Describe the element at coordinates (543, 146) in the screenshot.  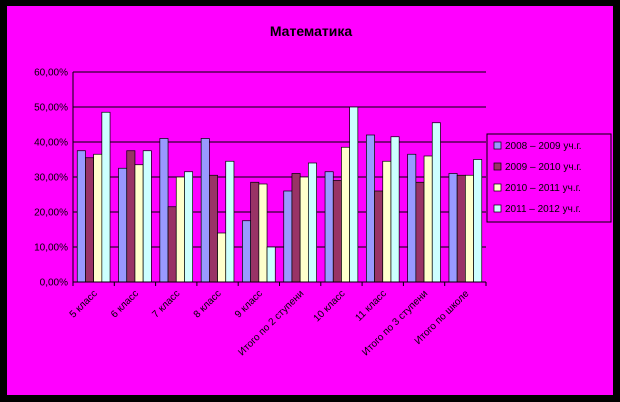
I see `legend-label: 2008 – 2009 уч.г.` at that location.